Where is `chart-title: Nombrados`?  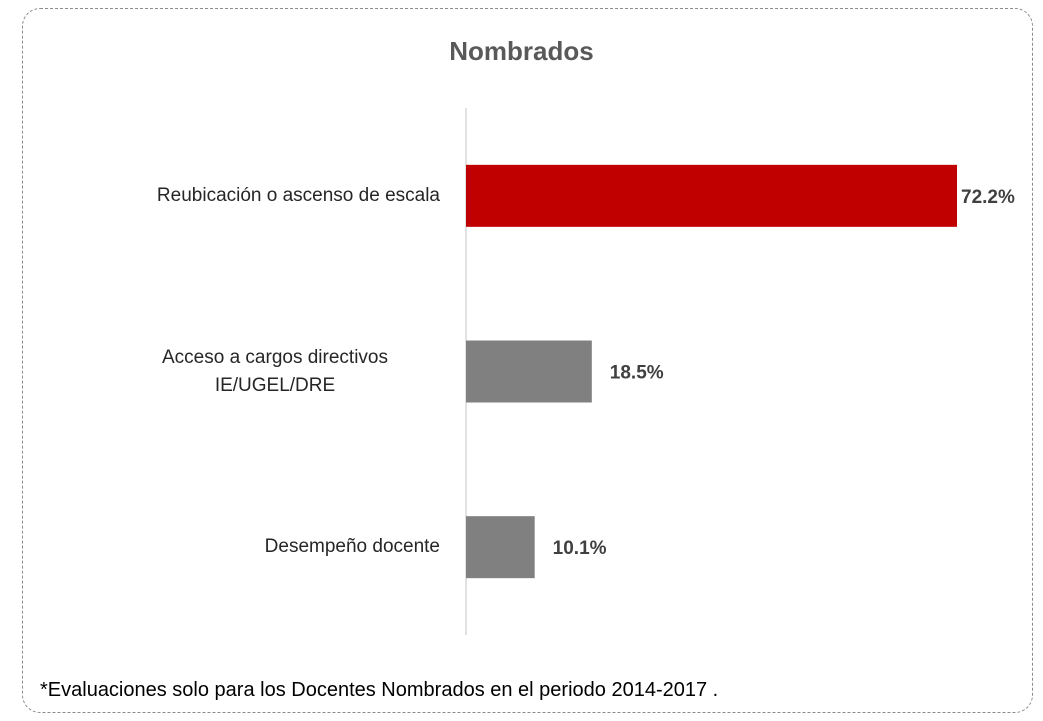
chart-title: Nombrados is located at coordinates (521, 51).